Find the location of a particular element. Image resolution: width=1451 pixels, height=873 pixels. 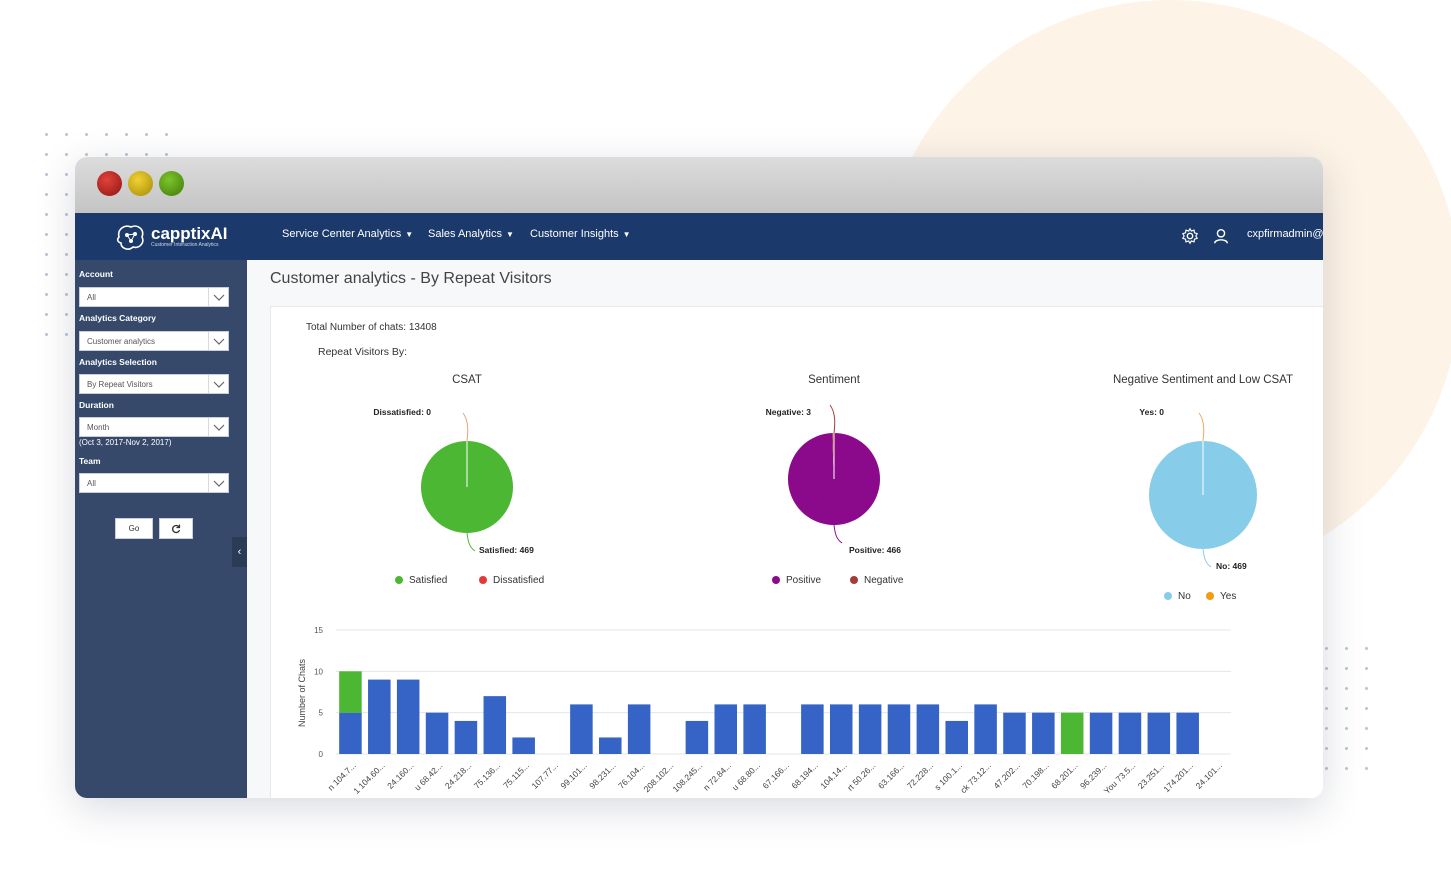

duration-value: Month is located at coordinates (98, 427).